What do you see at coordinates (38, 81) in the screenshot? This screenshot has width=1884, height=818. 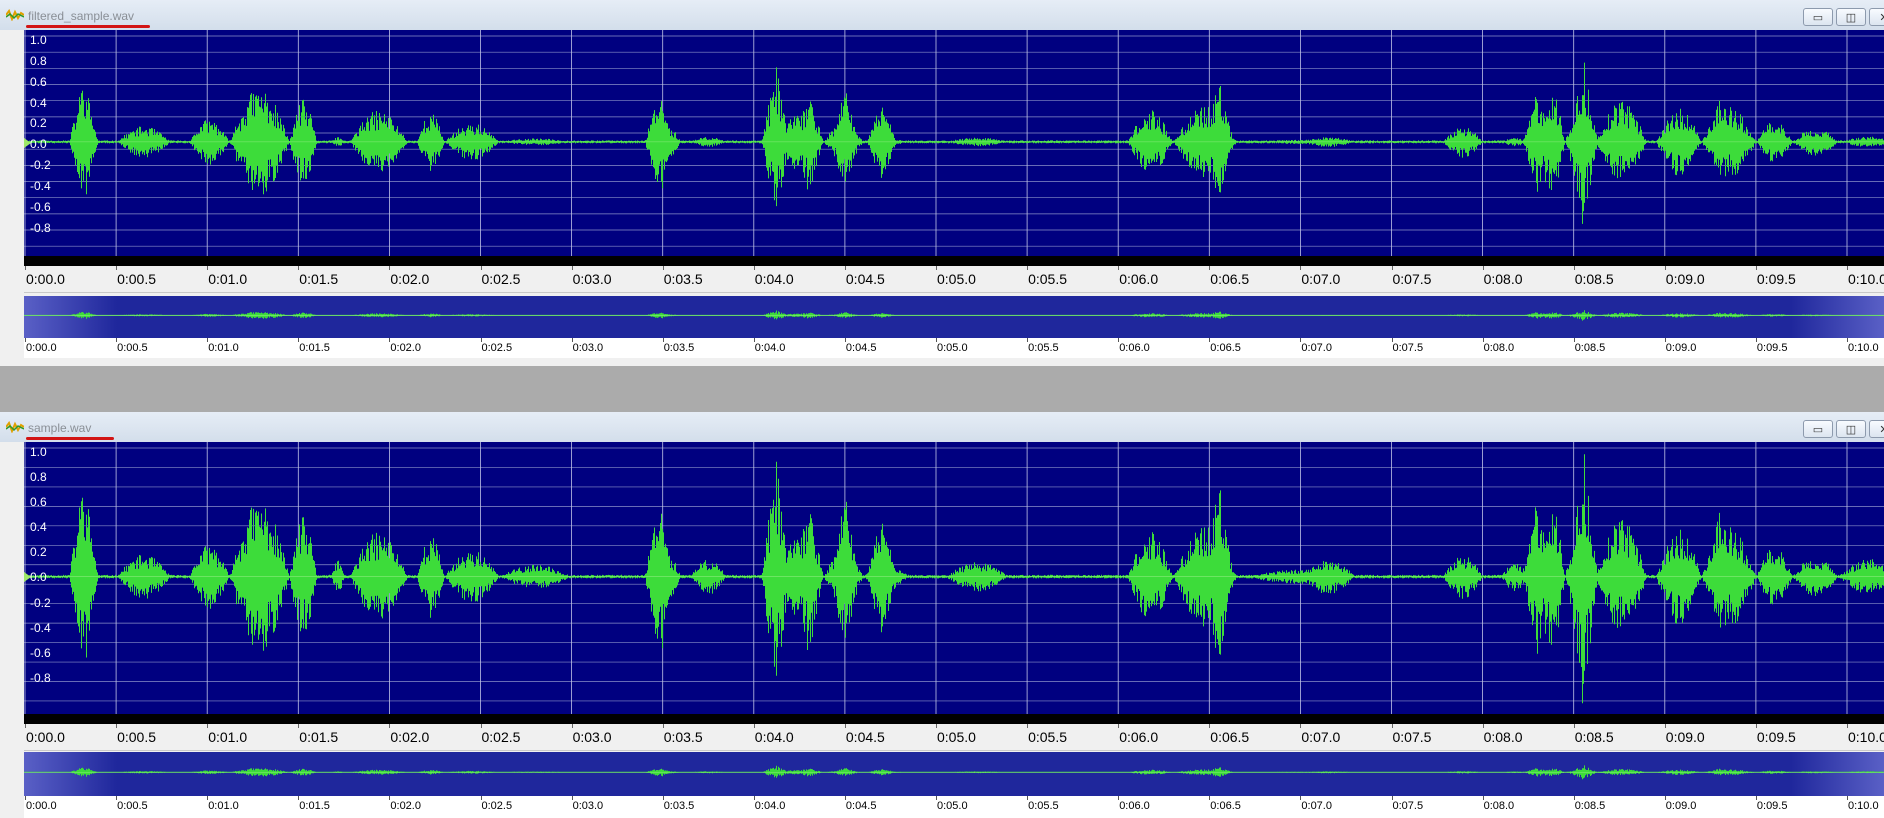 I see `amplitude-label: 0.6` at bounding box center [38, 81].